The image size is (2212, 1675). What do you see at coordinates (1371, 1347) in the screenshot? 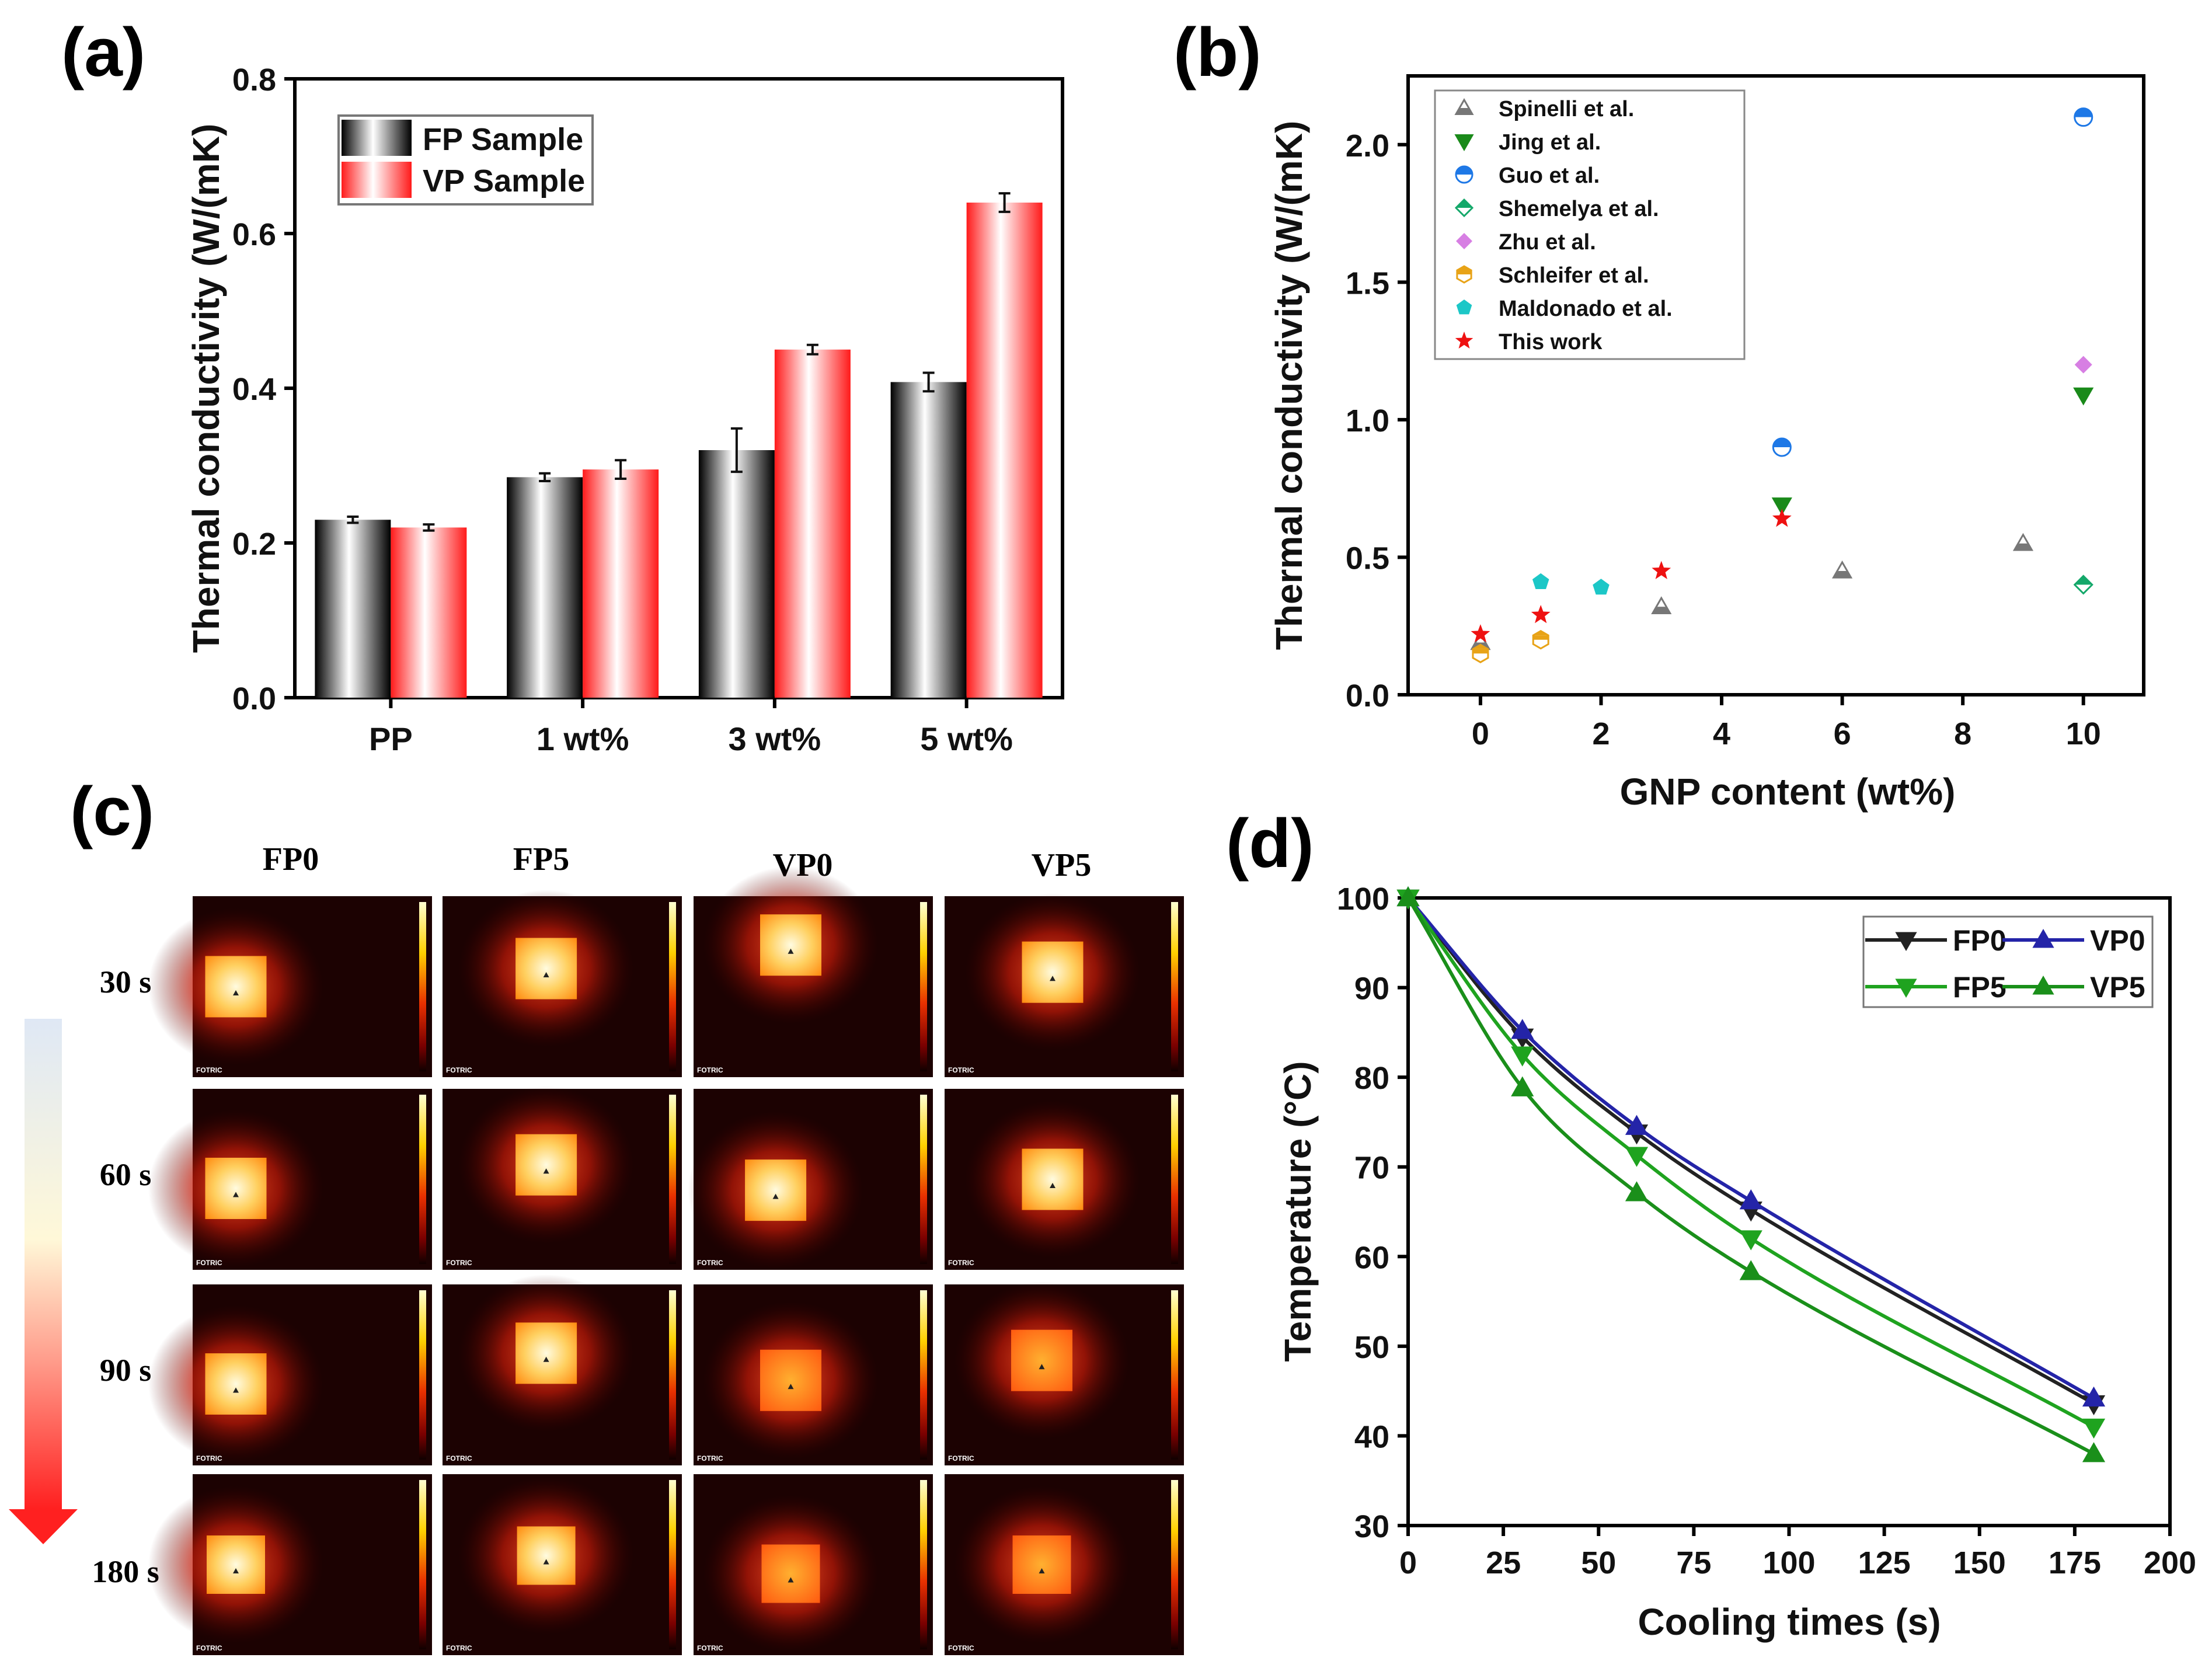
I see `y-tick-label-d-2: 50` at bounding box center [1371, 1347].